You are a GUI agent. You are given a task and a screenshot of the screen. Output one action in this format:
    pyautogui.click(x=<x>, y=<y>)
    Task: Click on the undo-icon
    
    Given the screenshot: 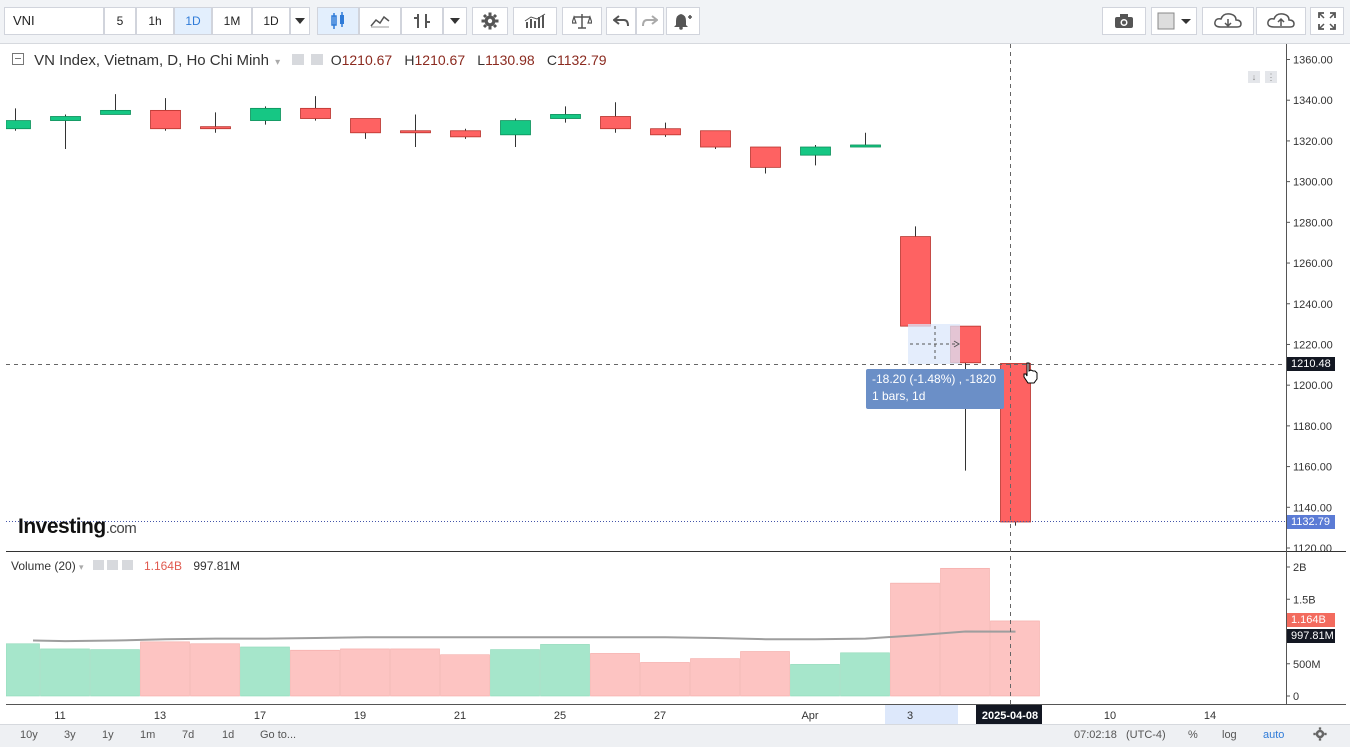 What is the action you would take?
    pyautogui.click(x=621, y=21)
    